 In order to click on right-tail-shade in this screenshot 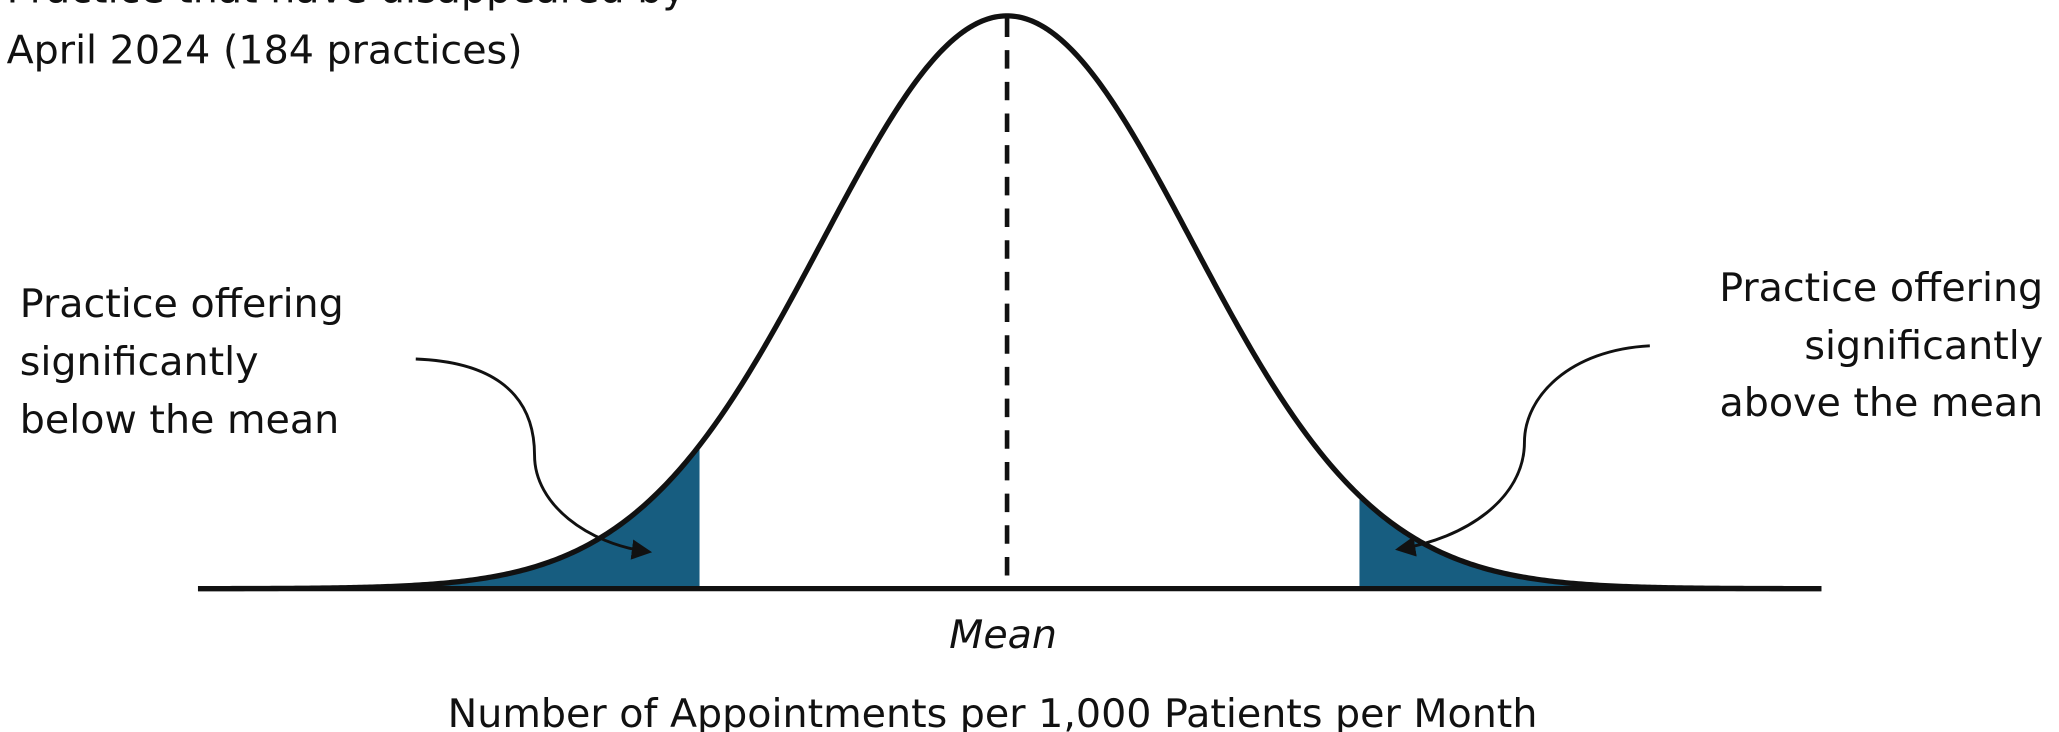, I will do `click(1590, 542)`.